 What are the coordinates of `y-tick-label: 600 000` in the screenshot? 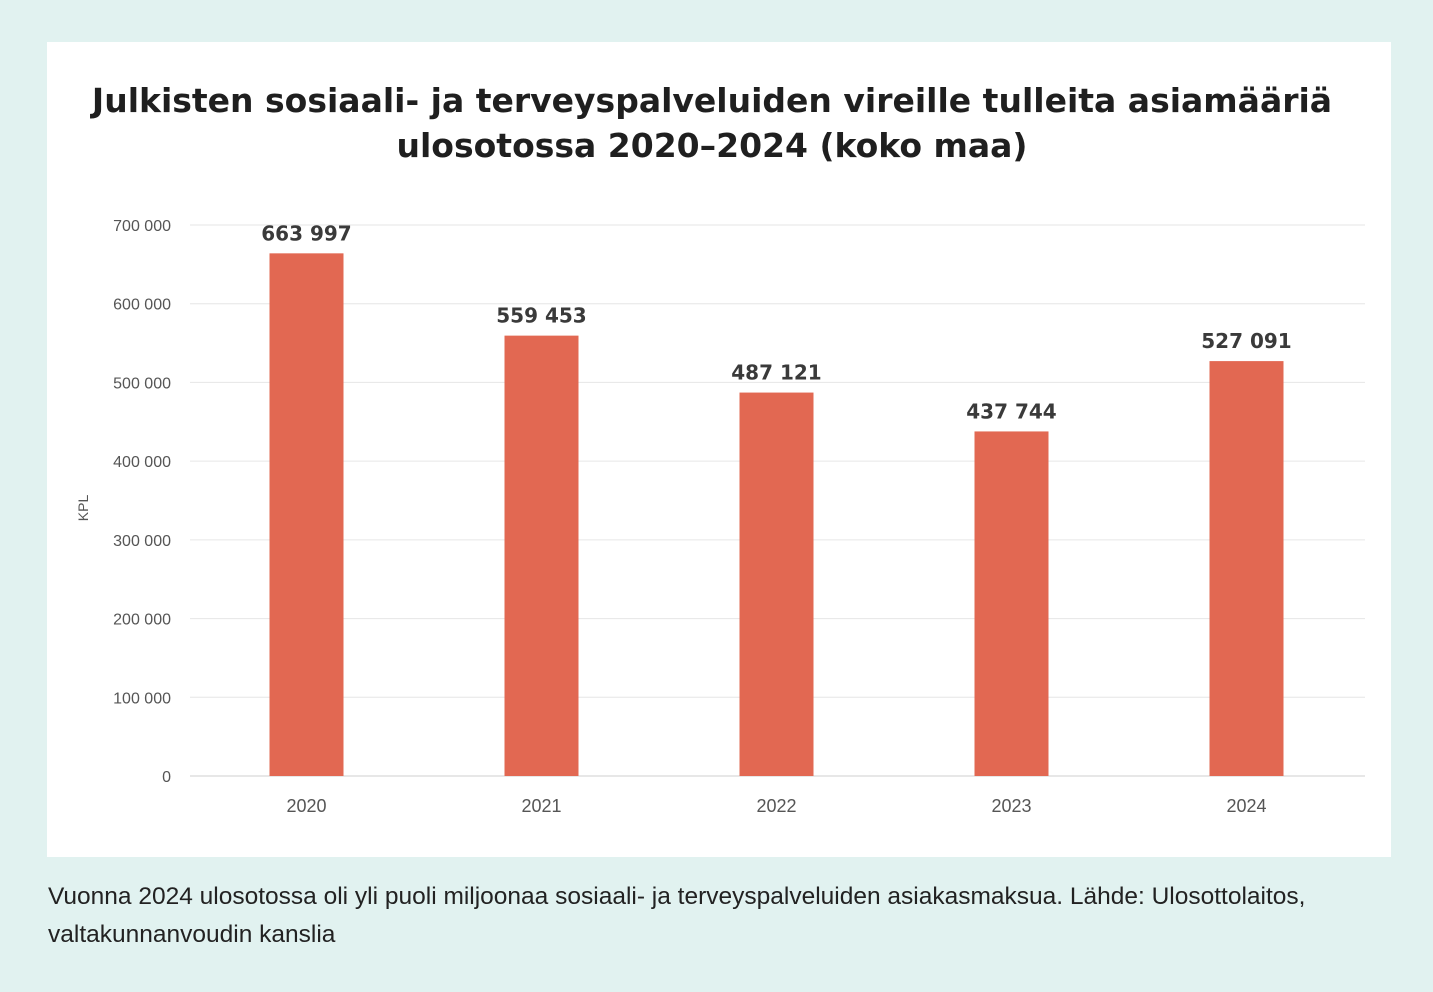 It's located at (142, 305).